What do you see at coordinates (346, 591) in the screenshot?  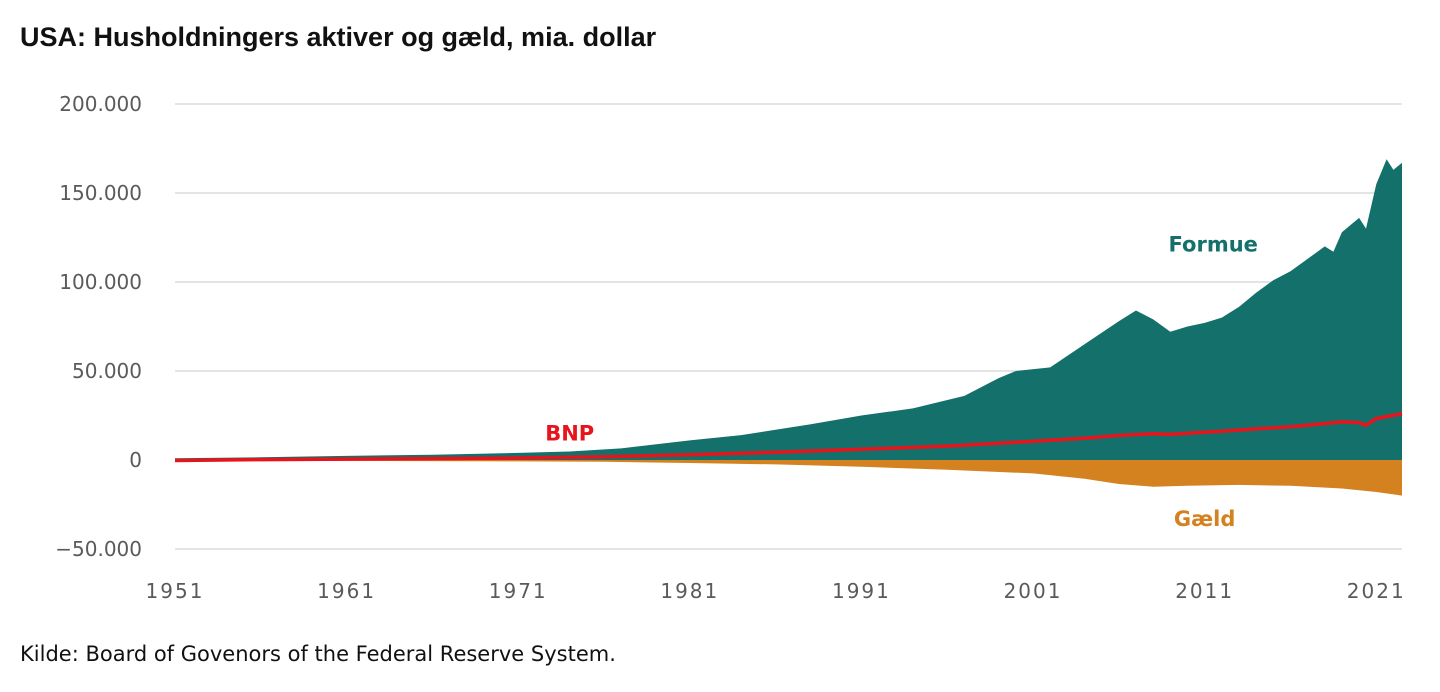 I see `x-tick-label: 1961` at bounding box center [346, 591].